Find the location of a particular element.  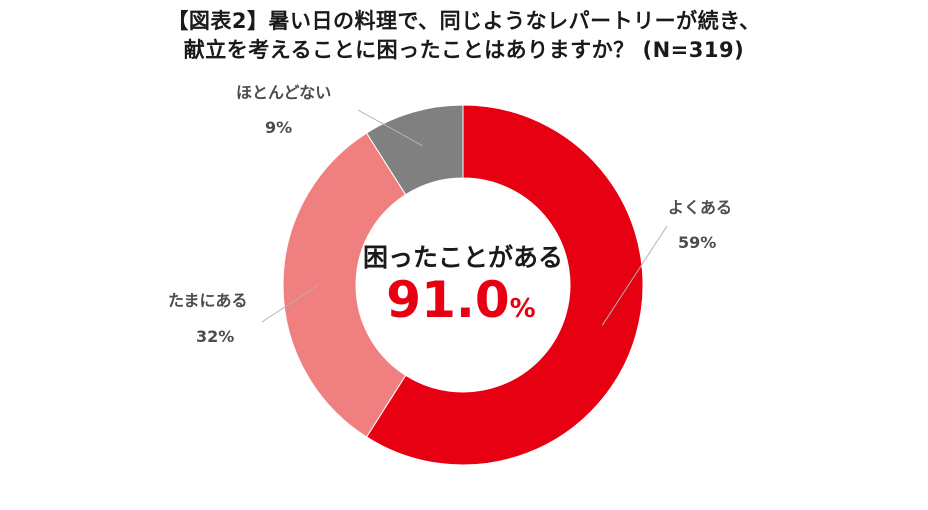

leader-line-hotondo-nai is located at coordinates (390, 128).